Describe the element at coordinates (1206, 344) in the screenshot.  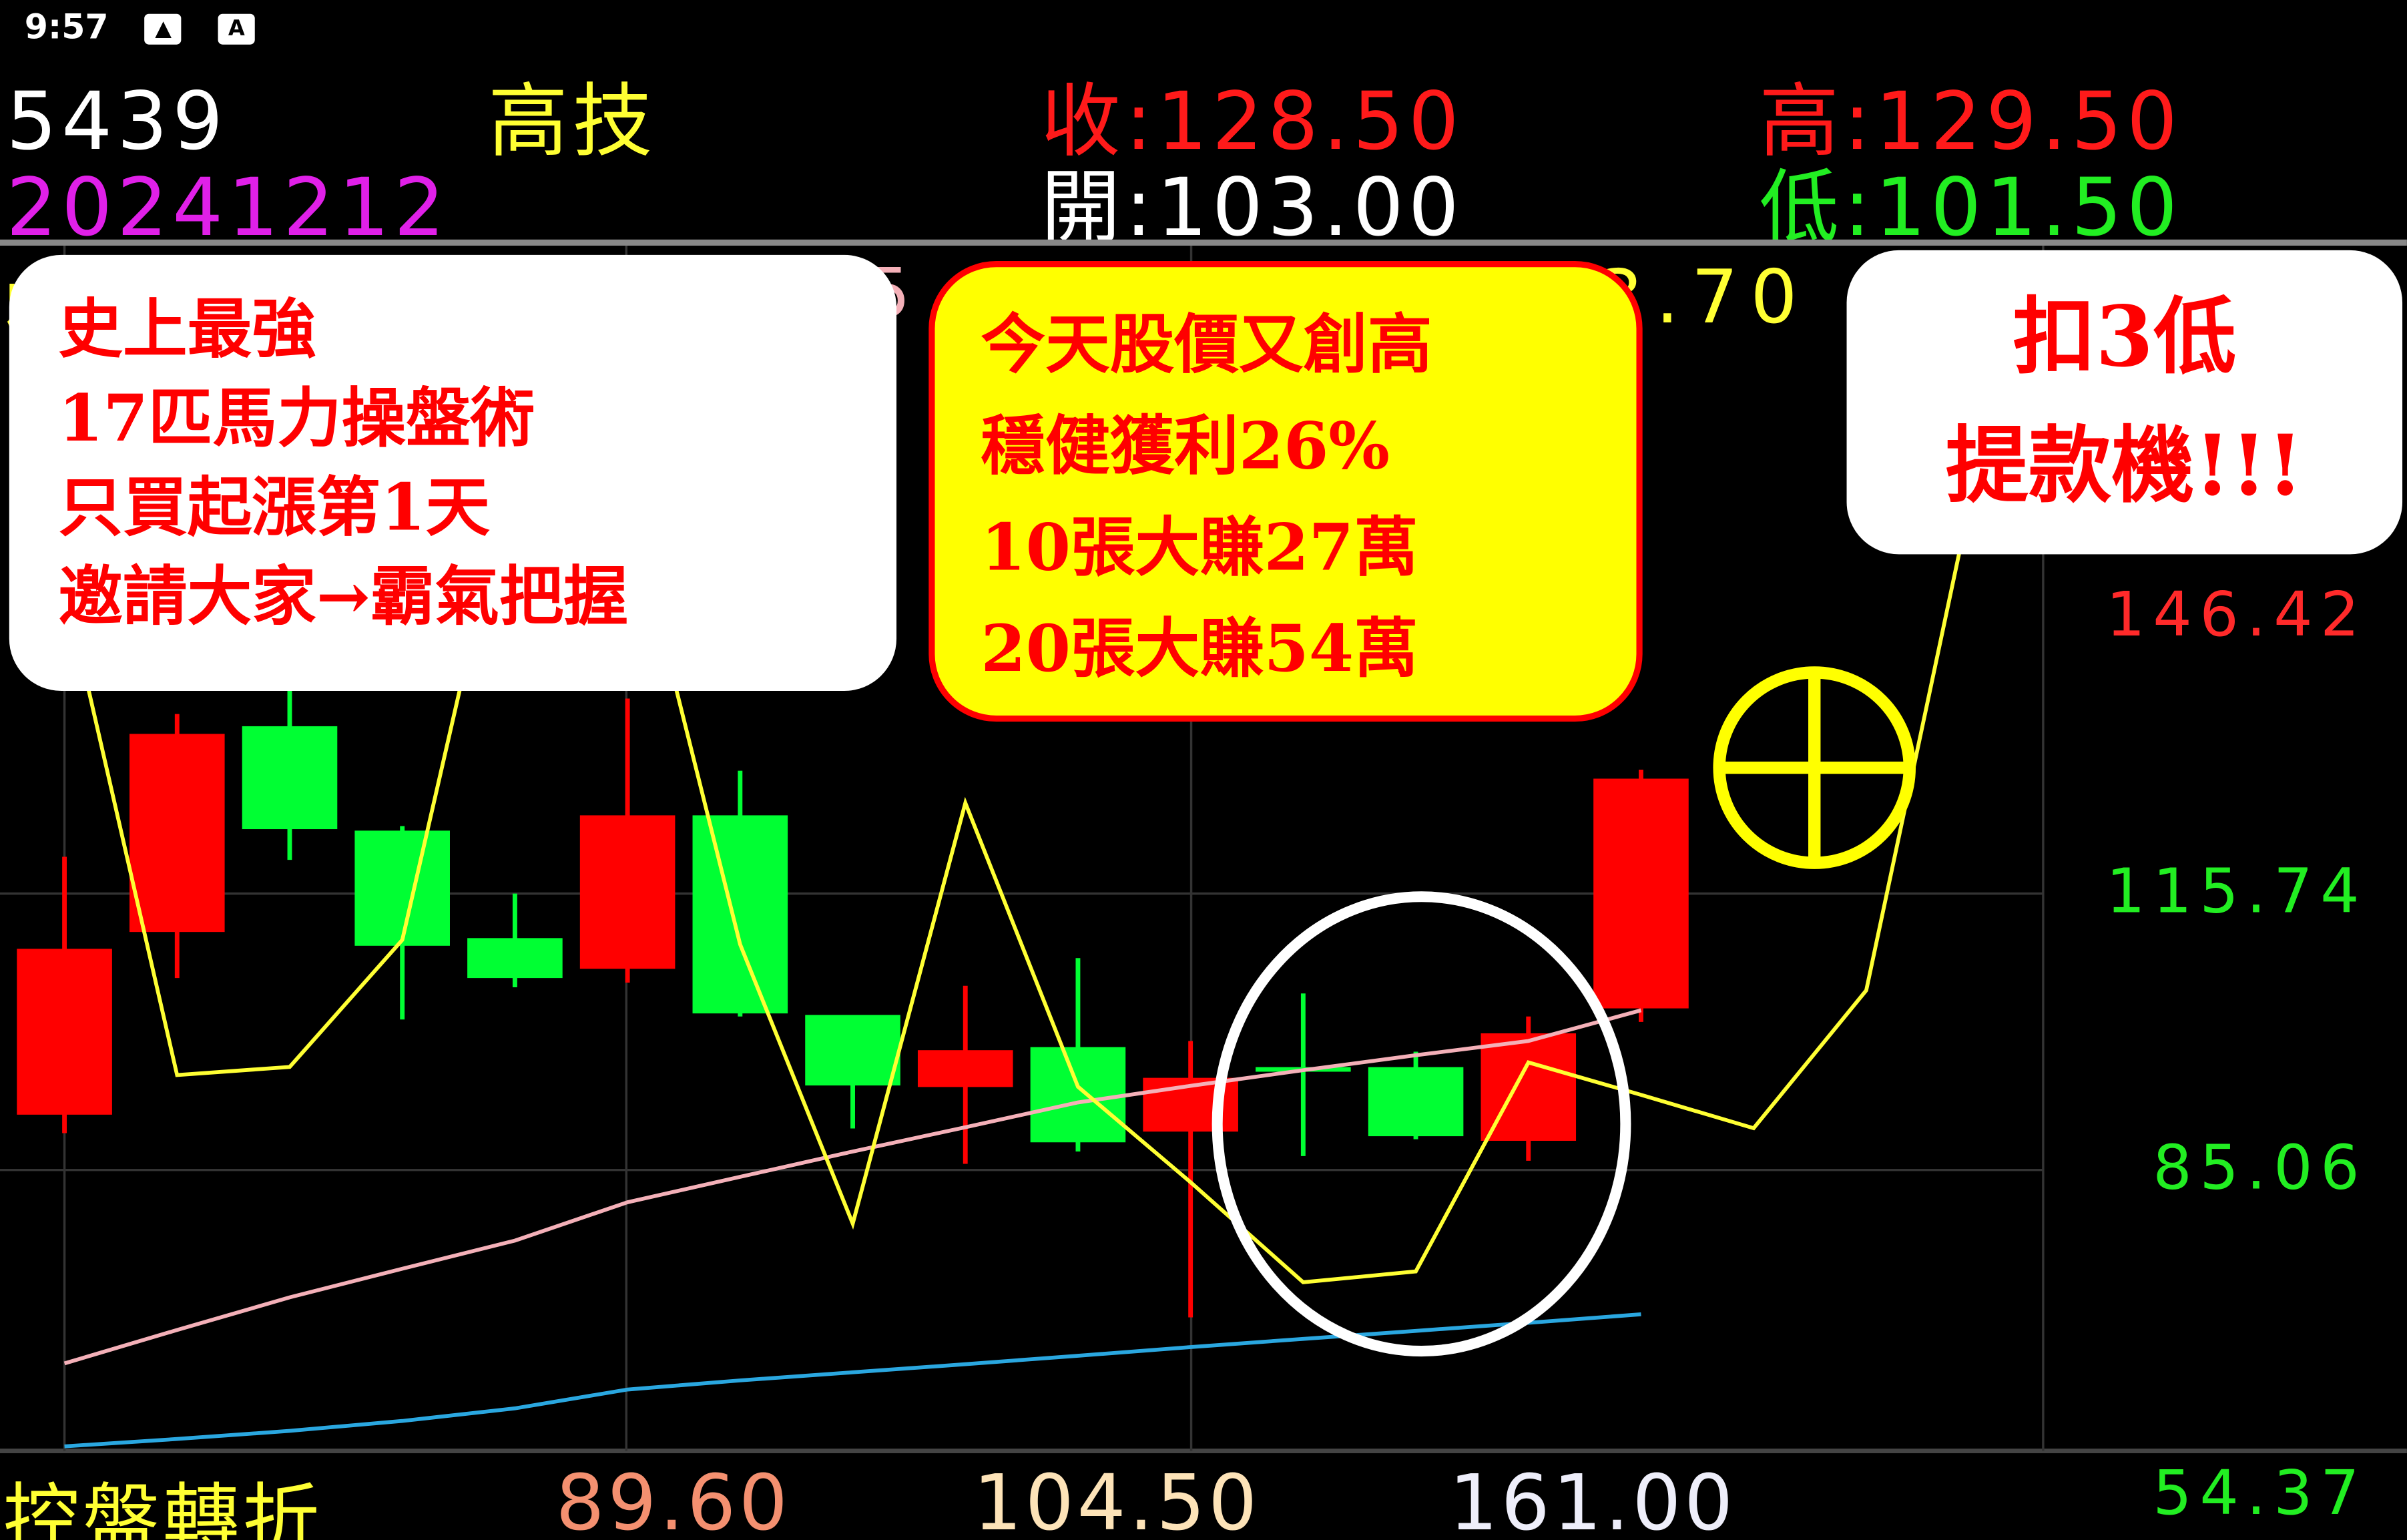
I see `promo-line: 今天股價又創高` at that location.